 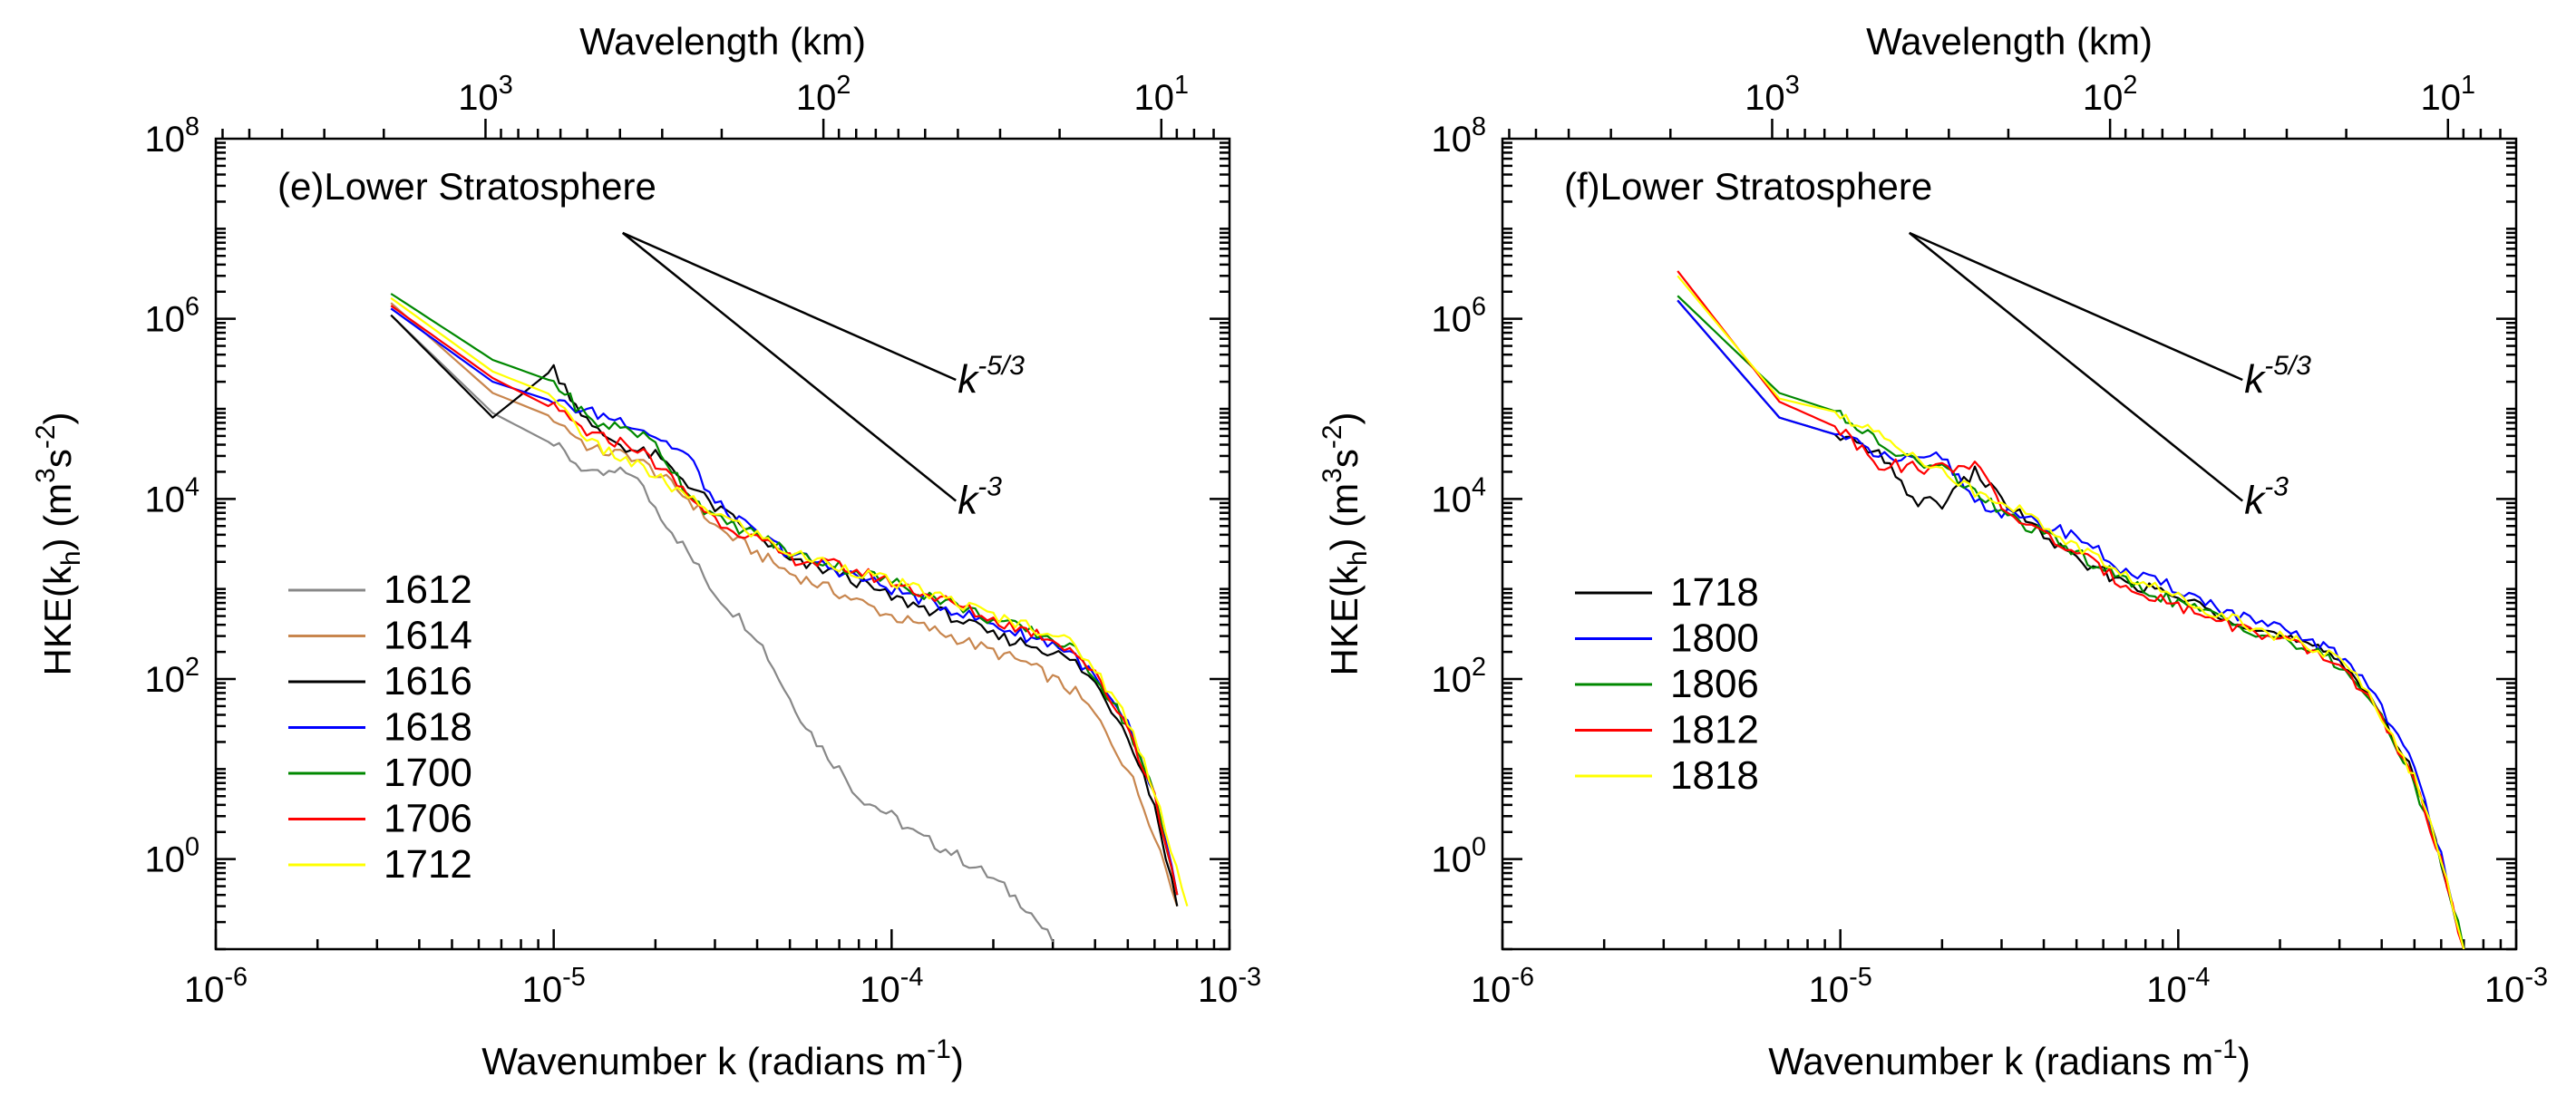 I want to click on legend-label-1700: 1700, so click(x=428, y=773).